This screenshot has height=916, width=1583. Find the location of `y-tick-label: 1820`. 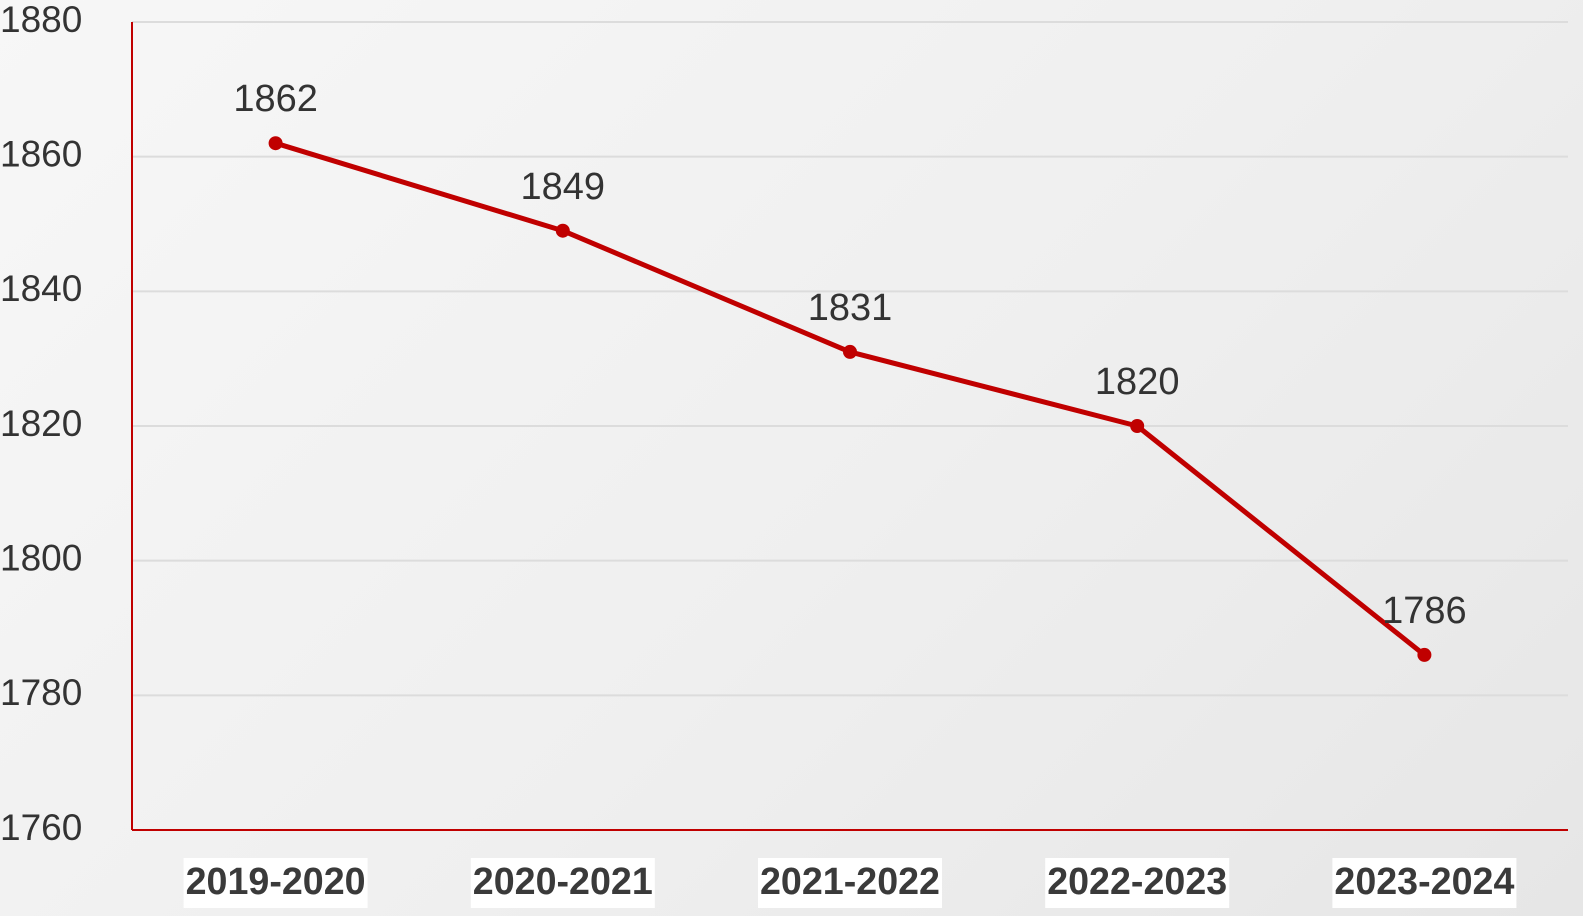

y-tick-label: 1820 is located at coordinates (41, 423).